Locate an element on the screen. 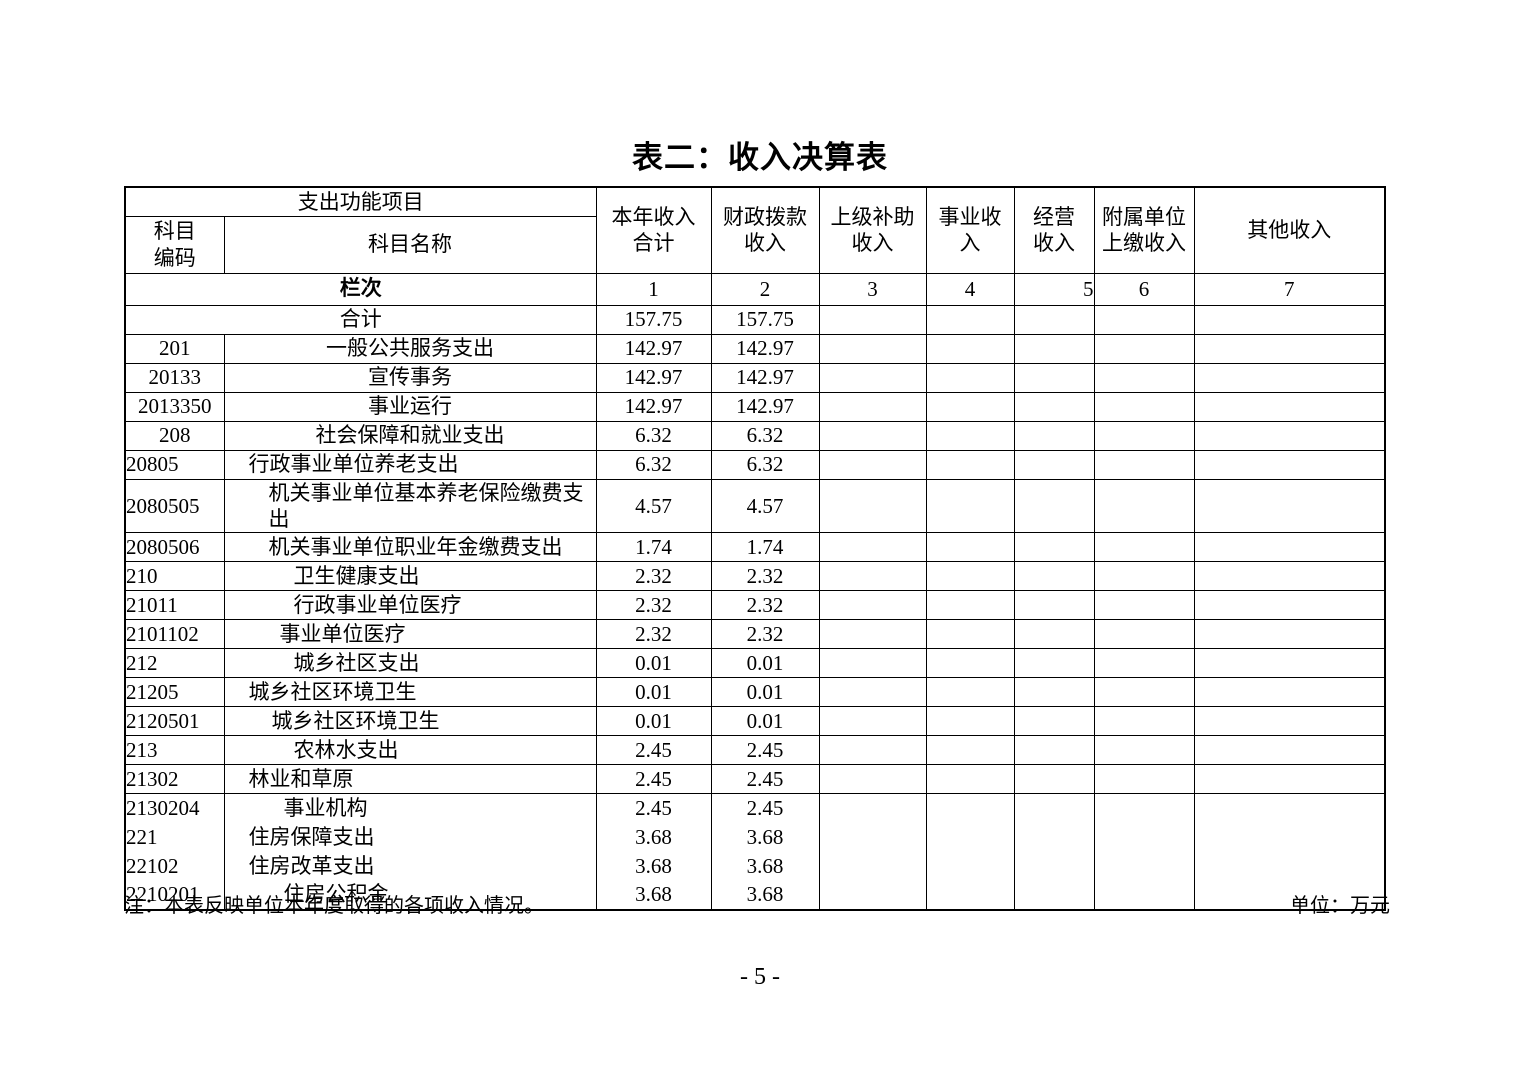 Image resolution: width=1520 pixels, height=1074 pixels. total-revenue-value: 0.01 is located at coordinates (653, 721).